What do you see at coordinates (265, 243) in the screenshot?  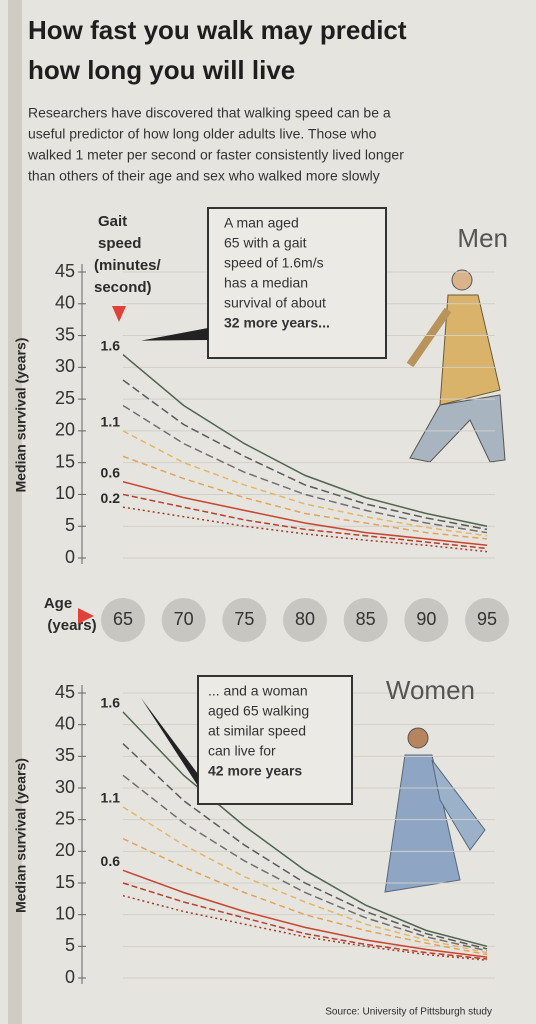 I see `callout-text: 65 with a gait` at bounding box center [265, 243].